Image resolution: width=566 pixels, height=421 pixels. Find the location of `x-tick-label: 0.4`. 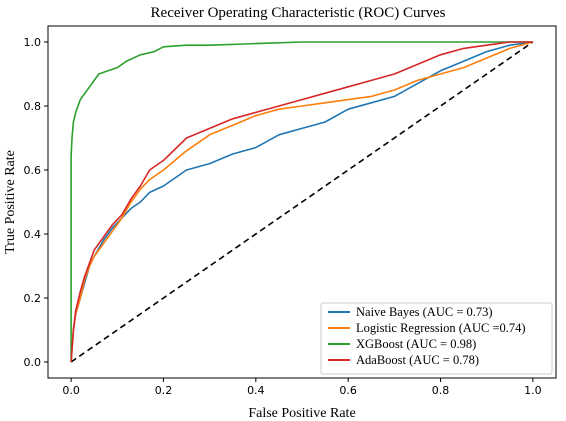

x-tick-label: 0.4 is located at coordinates (256, 390).